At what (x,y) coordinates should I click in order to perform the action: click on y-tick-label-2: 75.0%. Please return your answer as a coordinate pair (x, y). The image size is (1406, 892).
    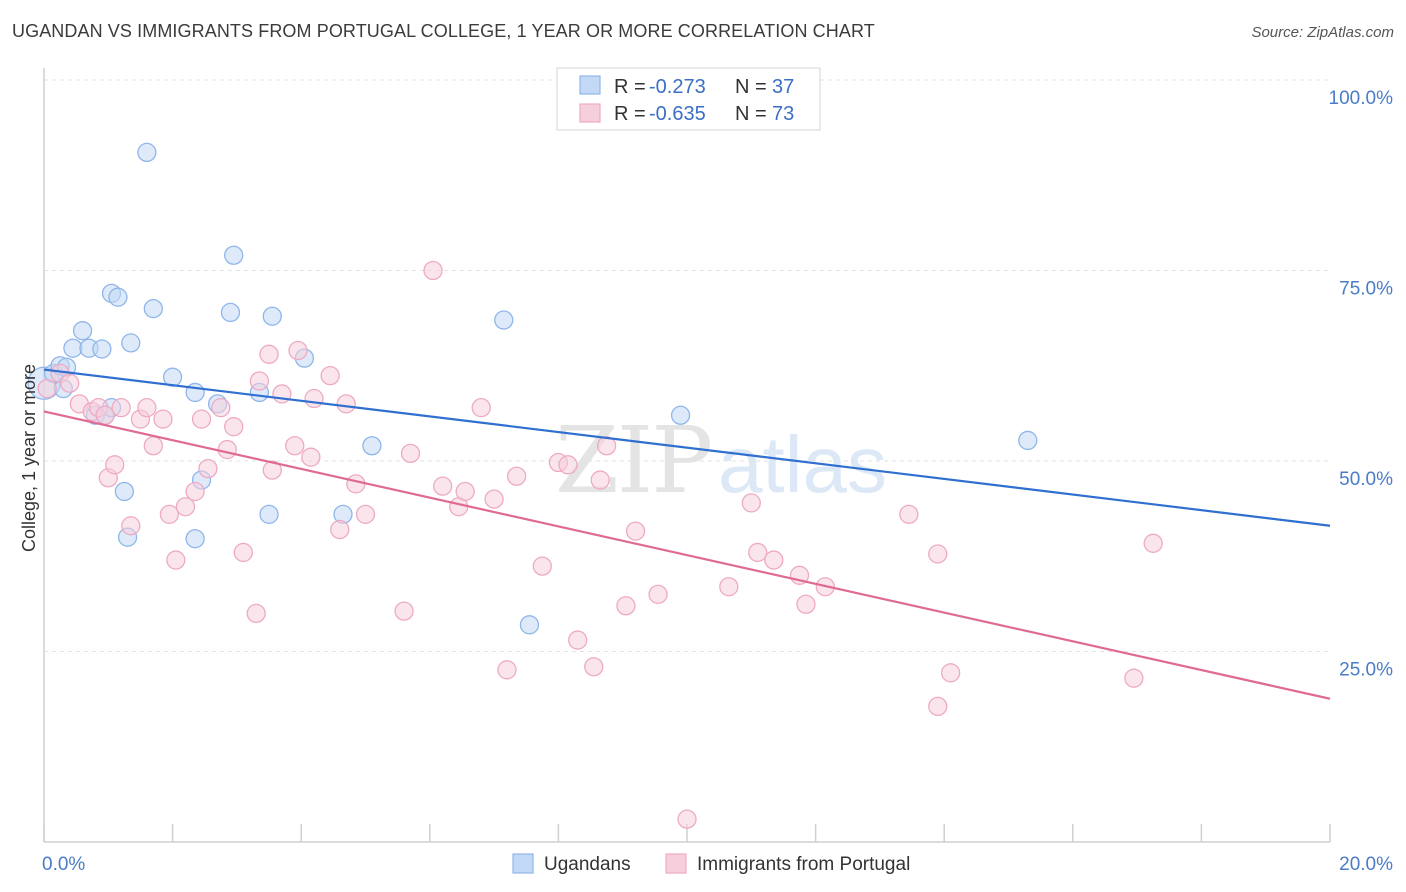
    Looking at the image, I should click on (1366, 289).